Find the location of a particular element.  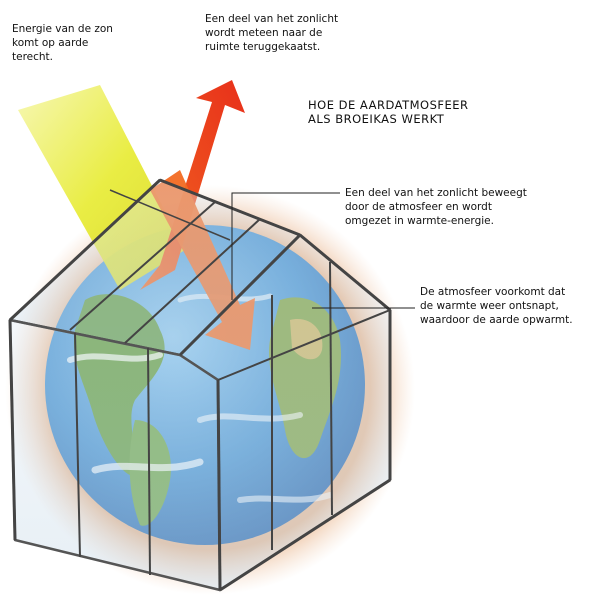

leader-absorbed is located at coordinates (285, 246).